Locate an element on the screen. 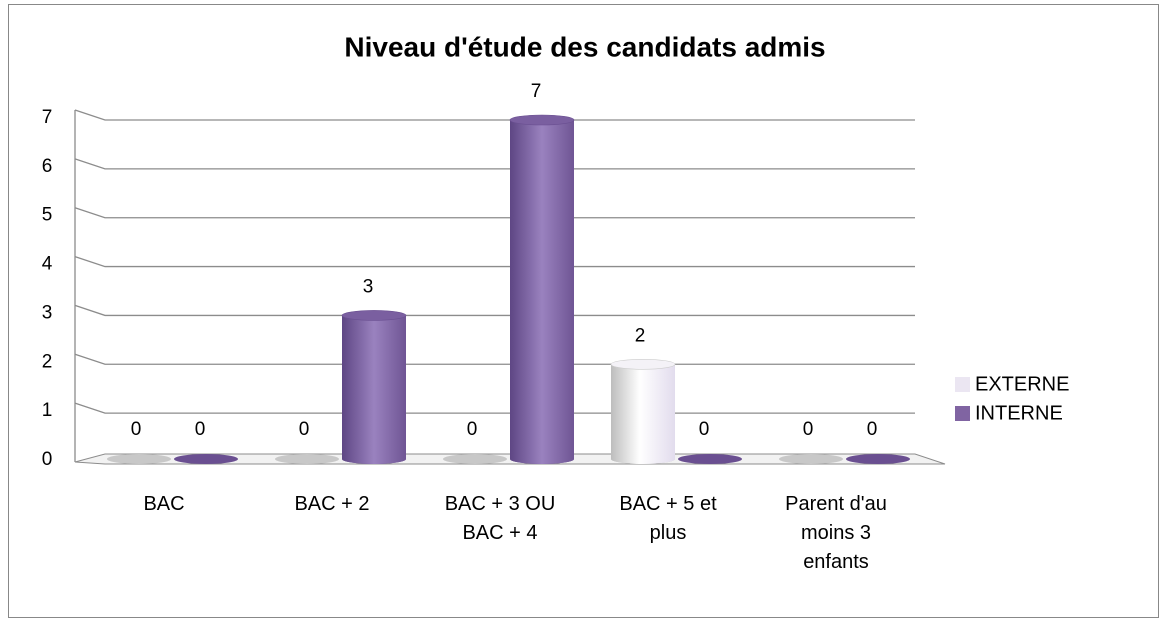 The height and width of the screenshot is (623, 1165). y-tick-label: 6 is located at coordinates (47, 166).